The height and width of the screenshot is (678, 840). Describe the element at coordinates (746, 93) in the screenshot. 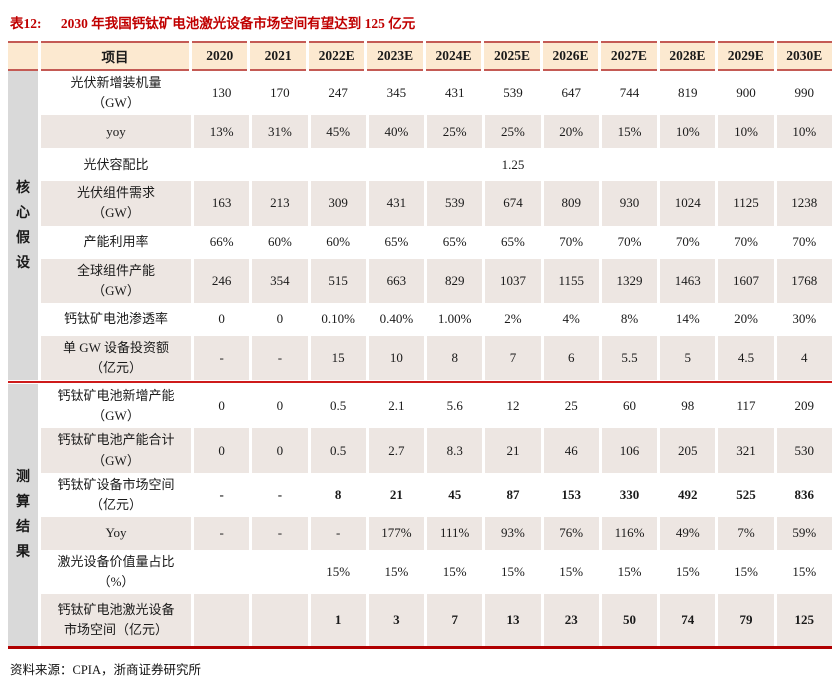

I see `data-cell: 900` at that location.